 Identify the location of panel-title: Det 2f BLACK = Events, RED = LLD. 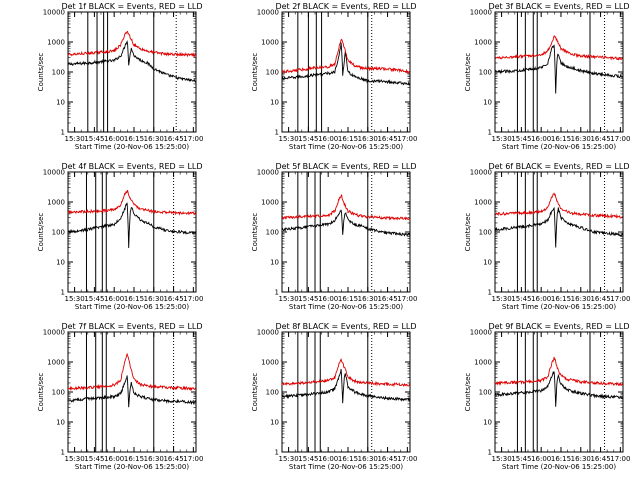
(345, 6).